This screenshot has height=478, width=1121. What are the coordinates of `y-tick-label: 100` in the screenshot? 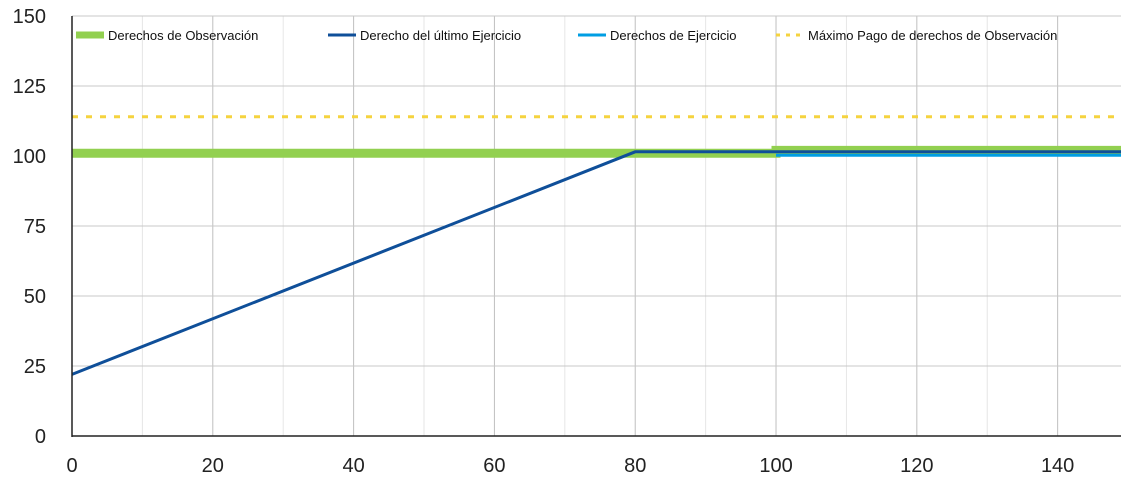 It's located at (29, 157).